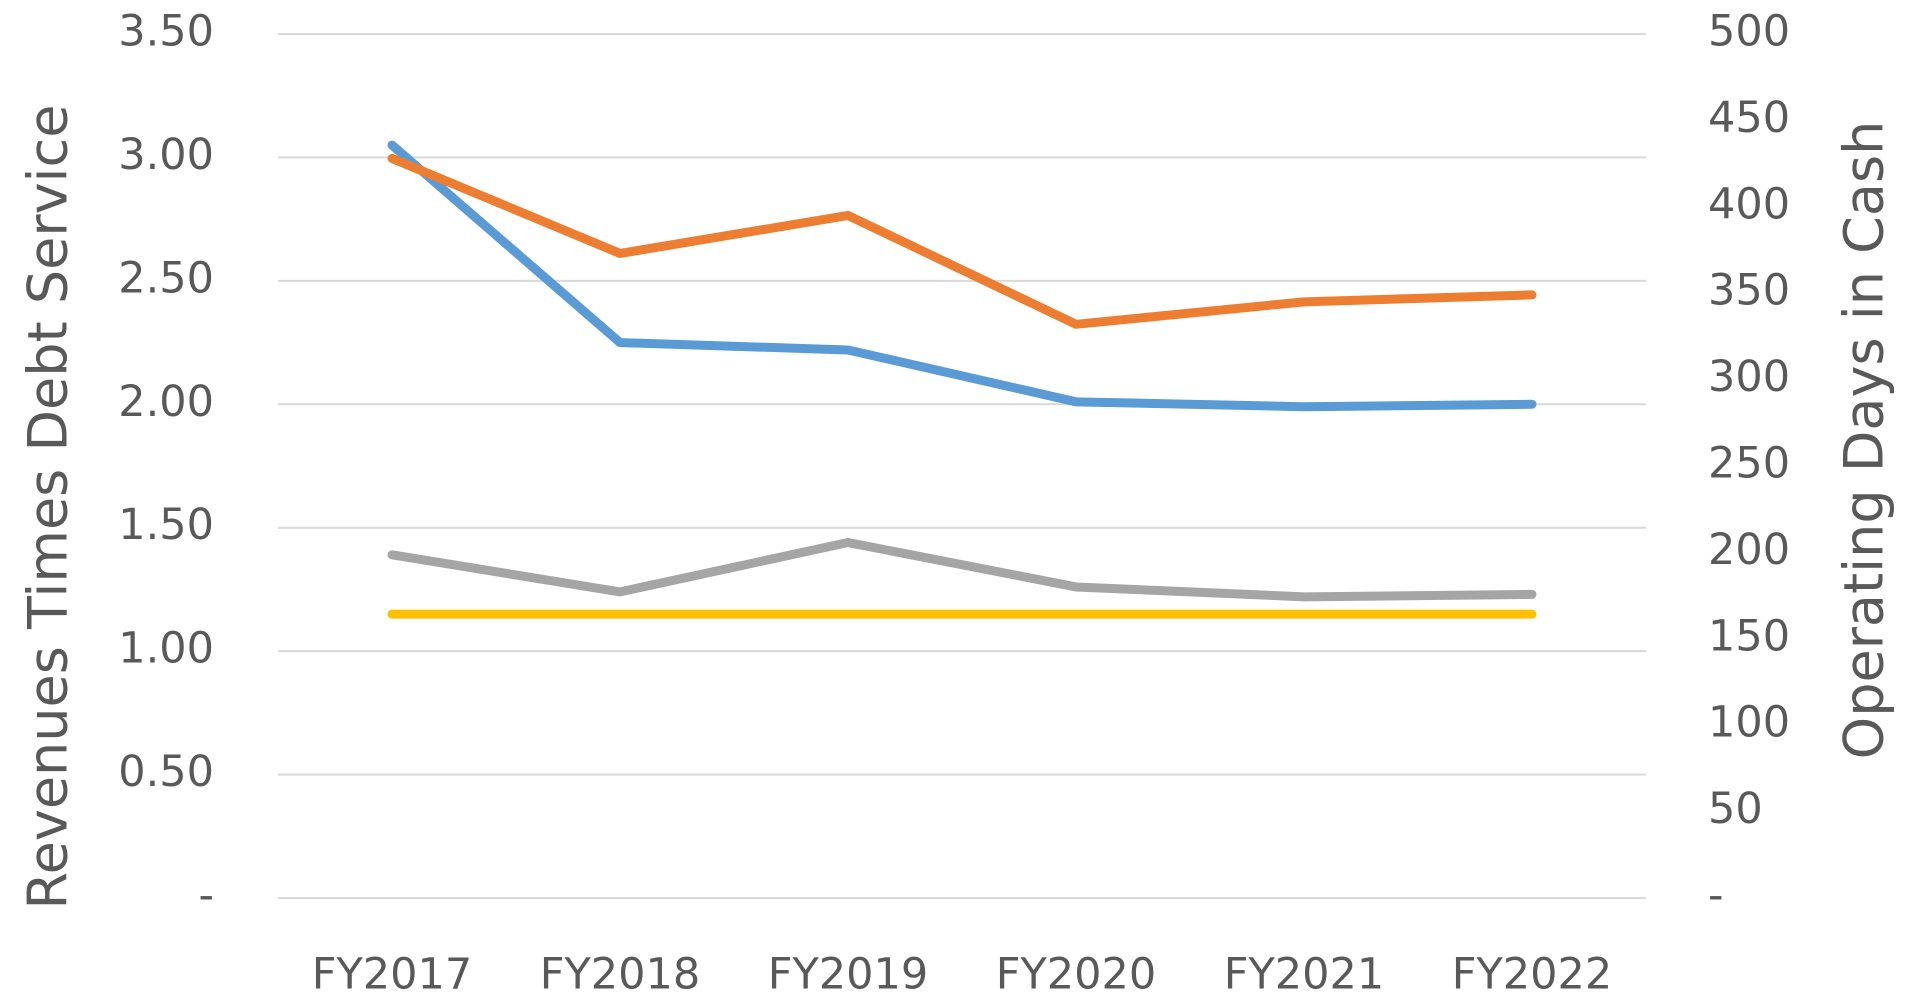  Describe the element at coordinates (1749, 118) in the screenshot. I see `y2-tick-label: 450` at that location.